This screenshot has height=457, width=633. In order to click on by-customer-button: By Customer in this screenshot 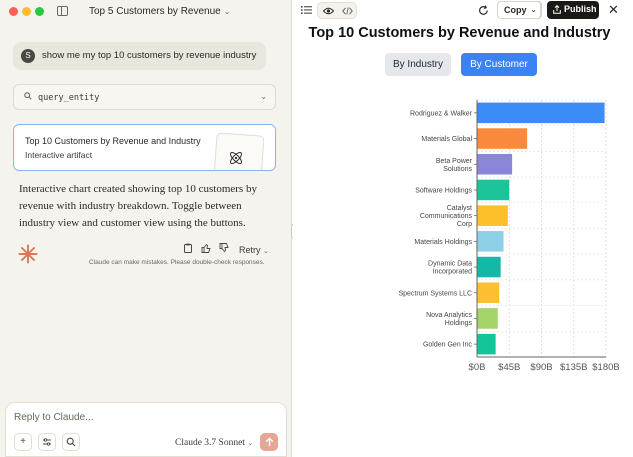, I will do `click(499, 64)`.